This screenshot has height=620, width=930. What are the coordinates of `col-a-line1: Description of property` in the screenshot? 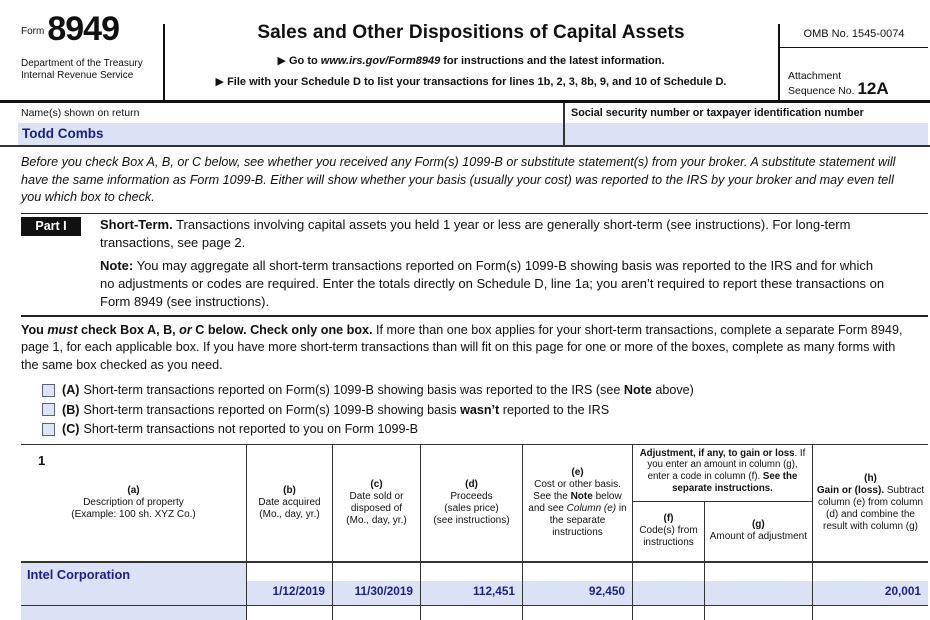 It's located at (133, 502).